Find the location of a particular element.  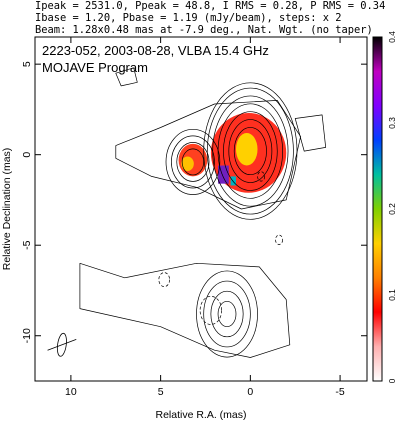

beam-cross is located at coordinates (62, 344).